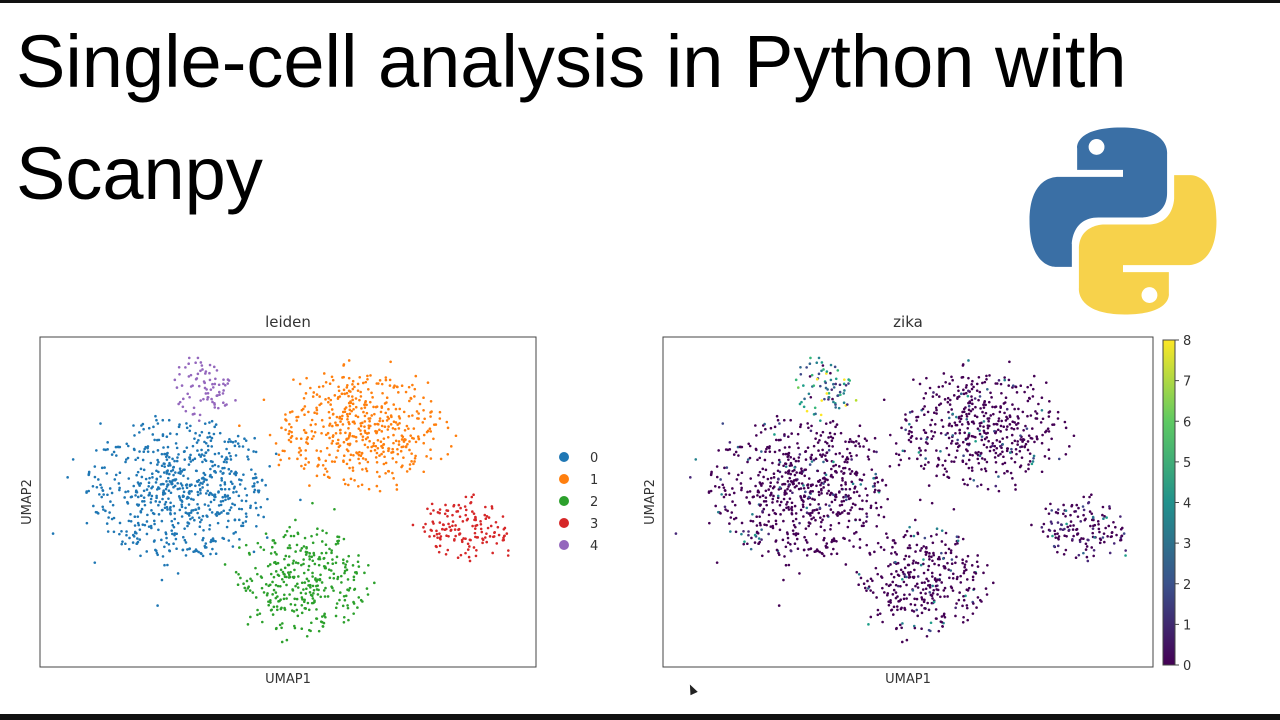 The image size is (1280, 720). What do you see at coordinates (1187, 625) in the screenshot?
I see `colorbar-tick-label: 1` at bounding box center [1187, 625].